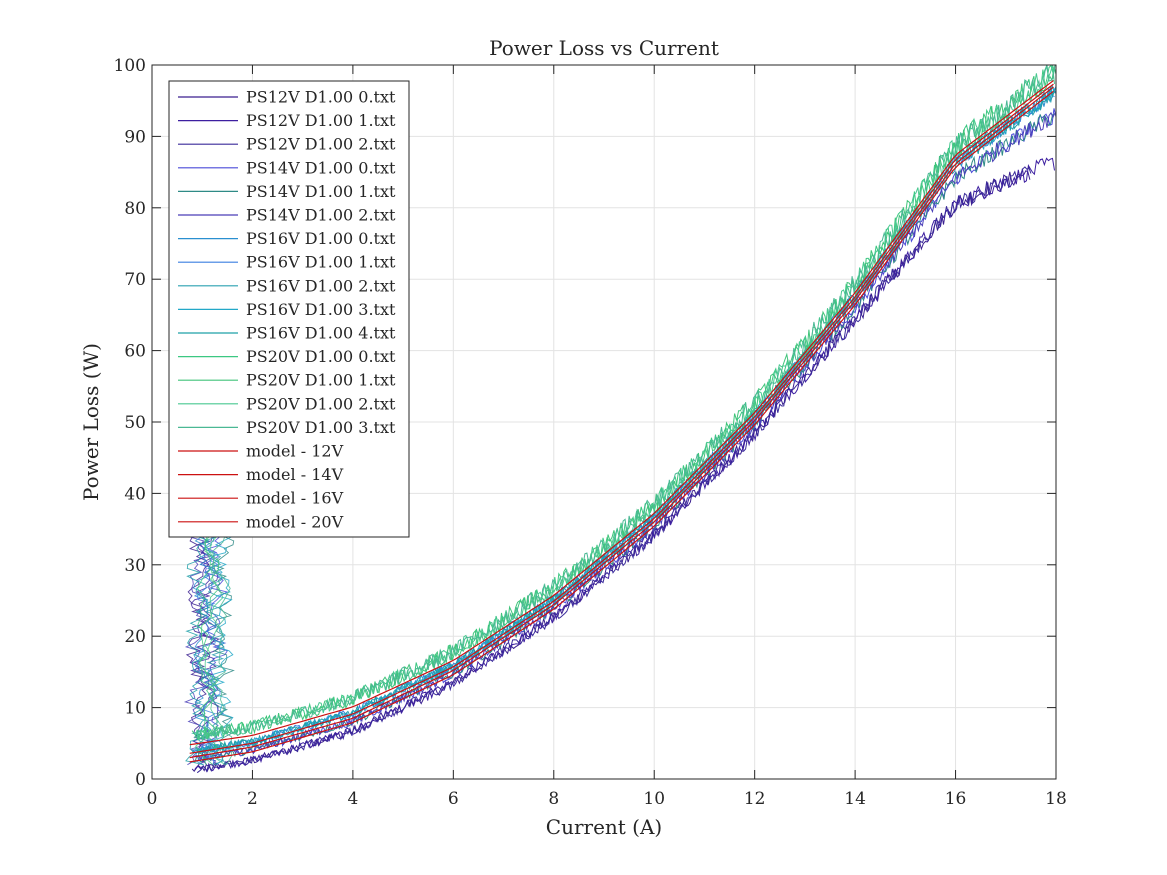 The height and width of the screenshot is (875, 1167). What do you see at coordinates (321, 215) in the screenshot?
I see `legend-label: PS14V D1.00 2.txt` at bounding box center [321, 215].